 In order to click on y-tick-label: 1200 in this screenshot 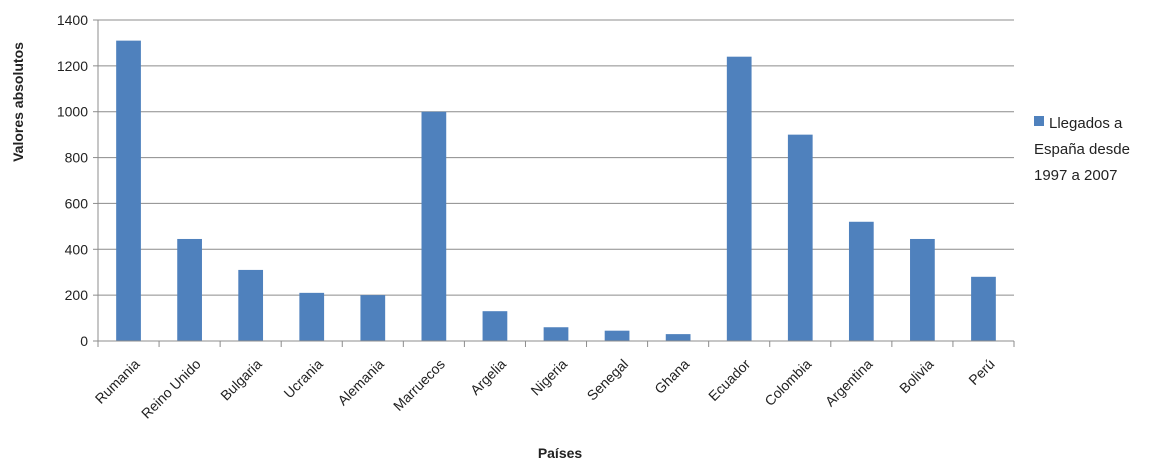, I will do `click(72, 66)`.